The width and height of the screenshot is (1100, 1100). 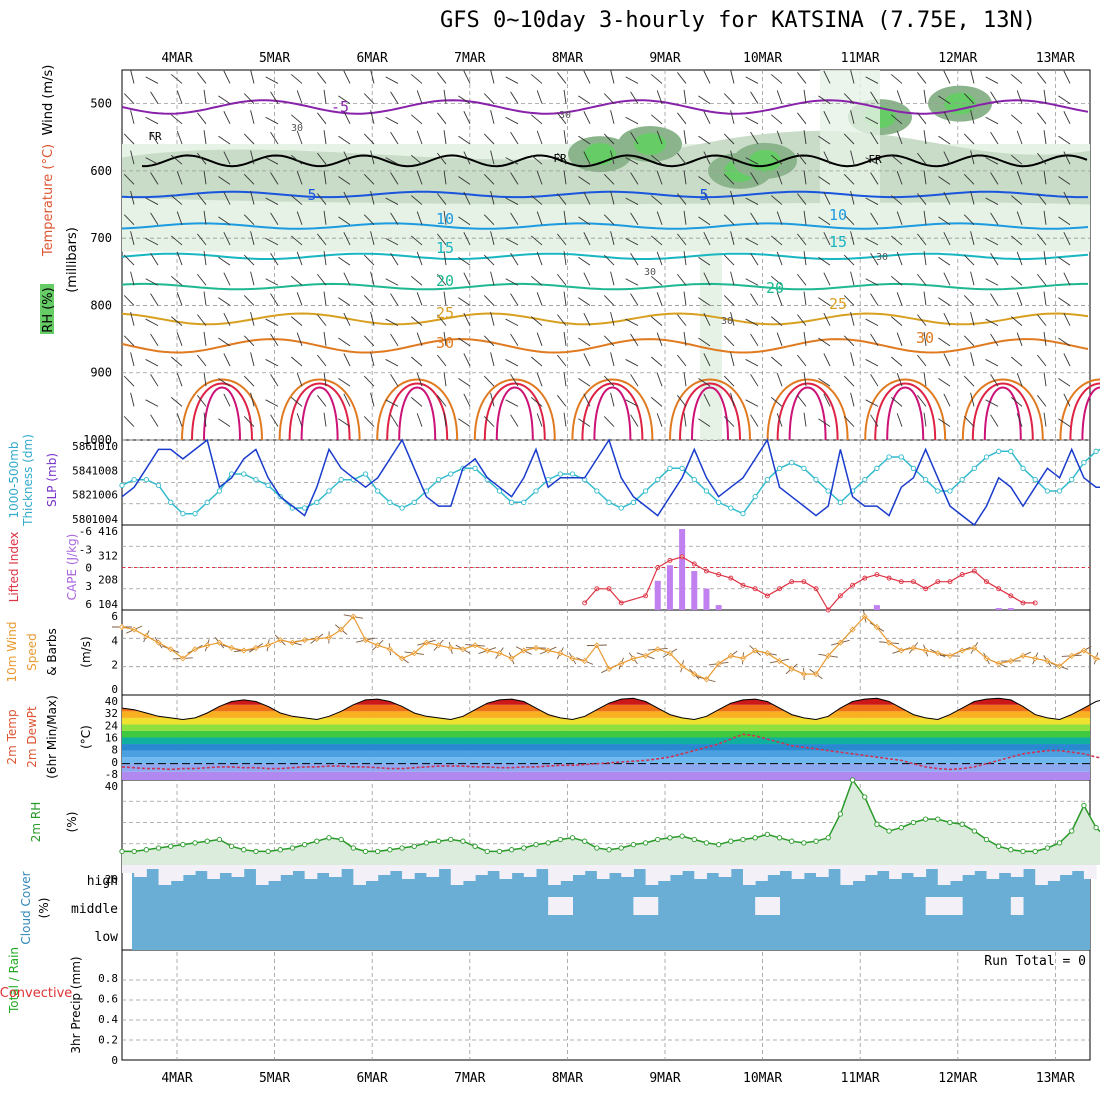 I want to click on cloud-level-label: high, so click(x=102, y=881).